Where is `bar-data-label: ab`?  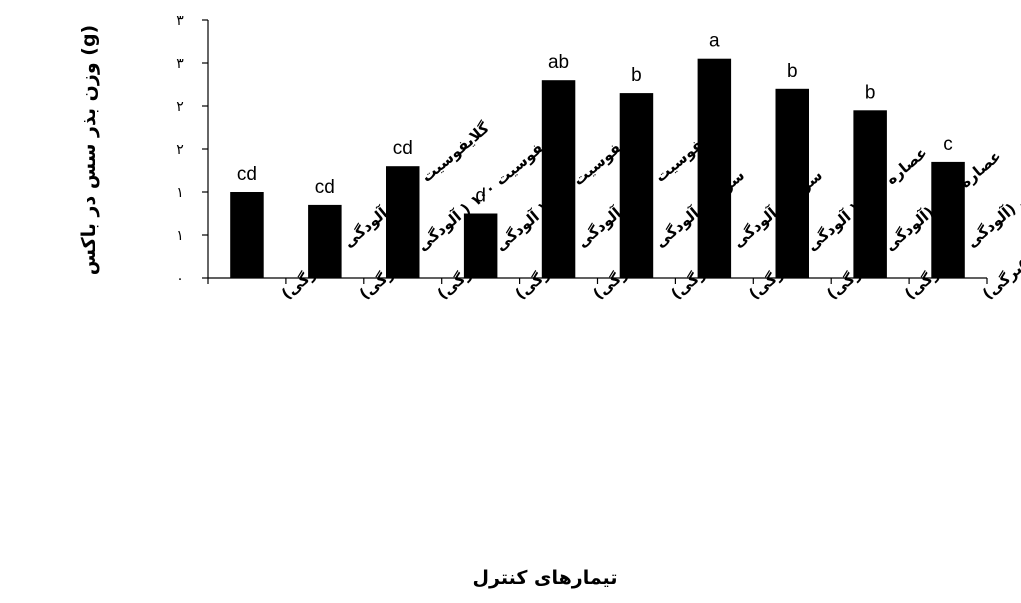 bar-data-label: ab is located at coordinates (558, 62).